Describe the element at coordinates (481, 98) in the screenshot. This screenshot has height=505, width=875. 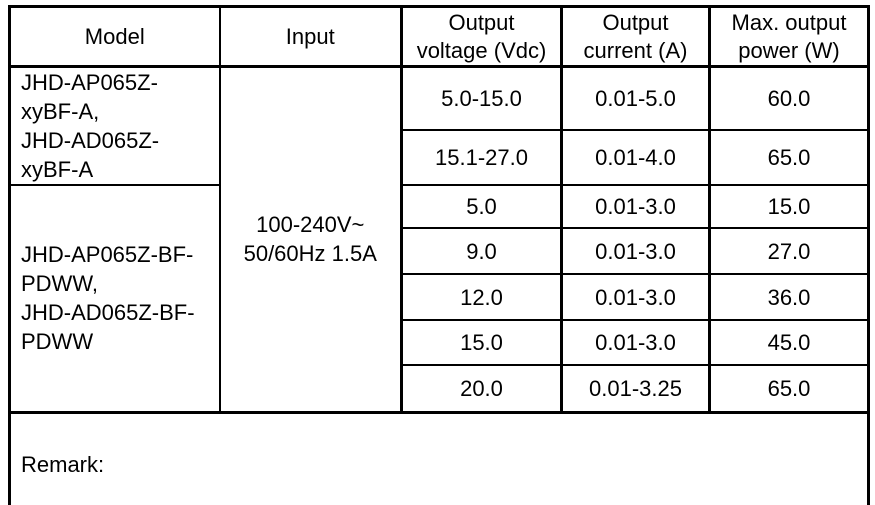
I see `voltage-cell: 5.0-15.0` at that location.